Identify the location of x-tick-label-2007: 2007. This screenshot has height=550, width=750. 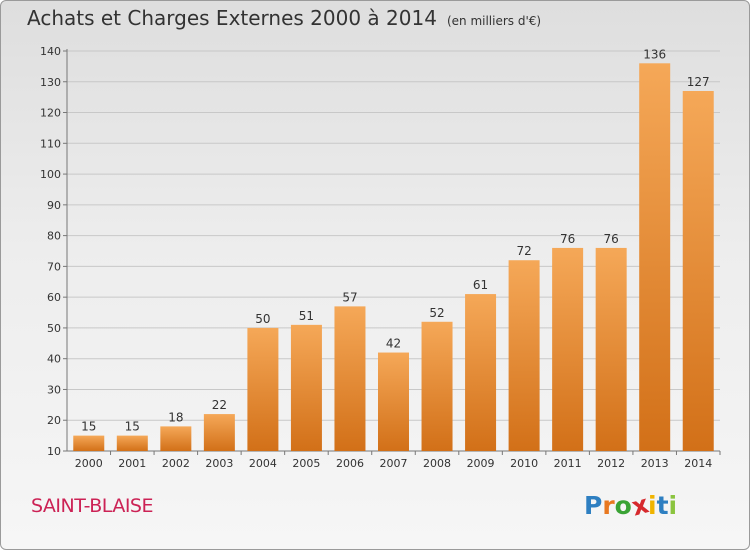
(394, 463).